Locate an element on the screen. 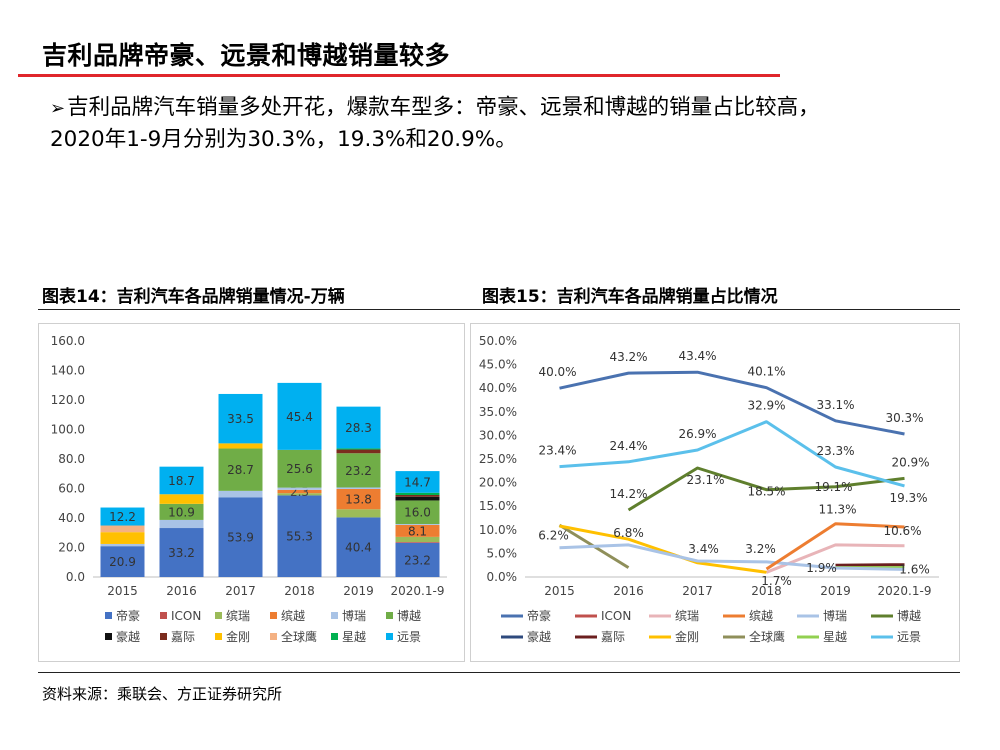 This screenshot has width=1000, height=750. data-label: 1.9% is located at coordinates (821, 568).